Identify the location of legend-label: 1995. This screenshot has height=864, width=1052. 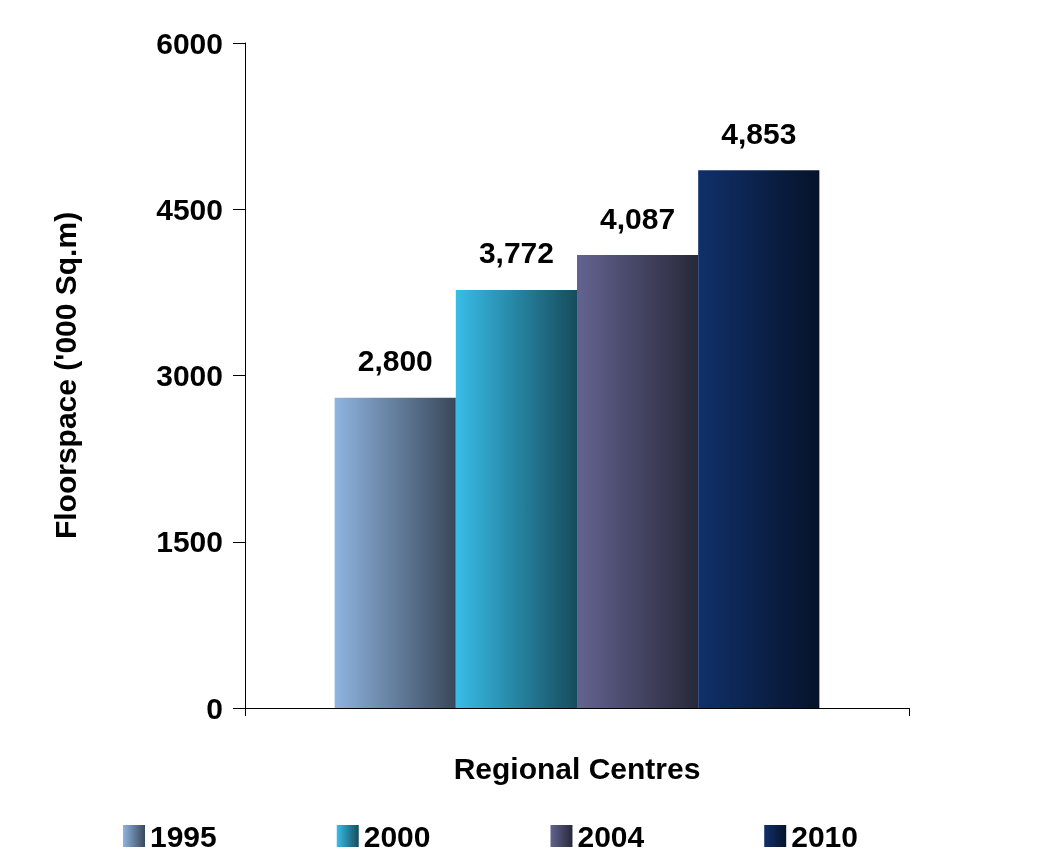
(183, 836).